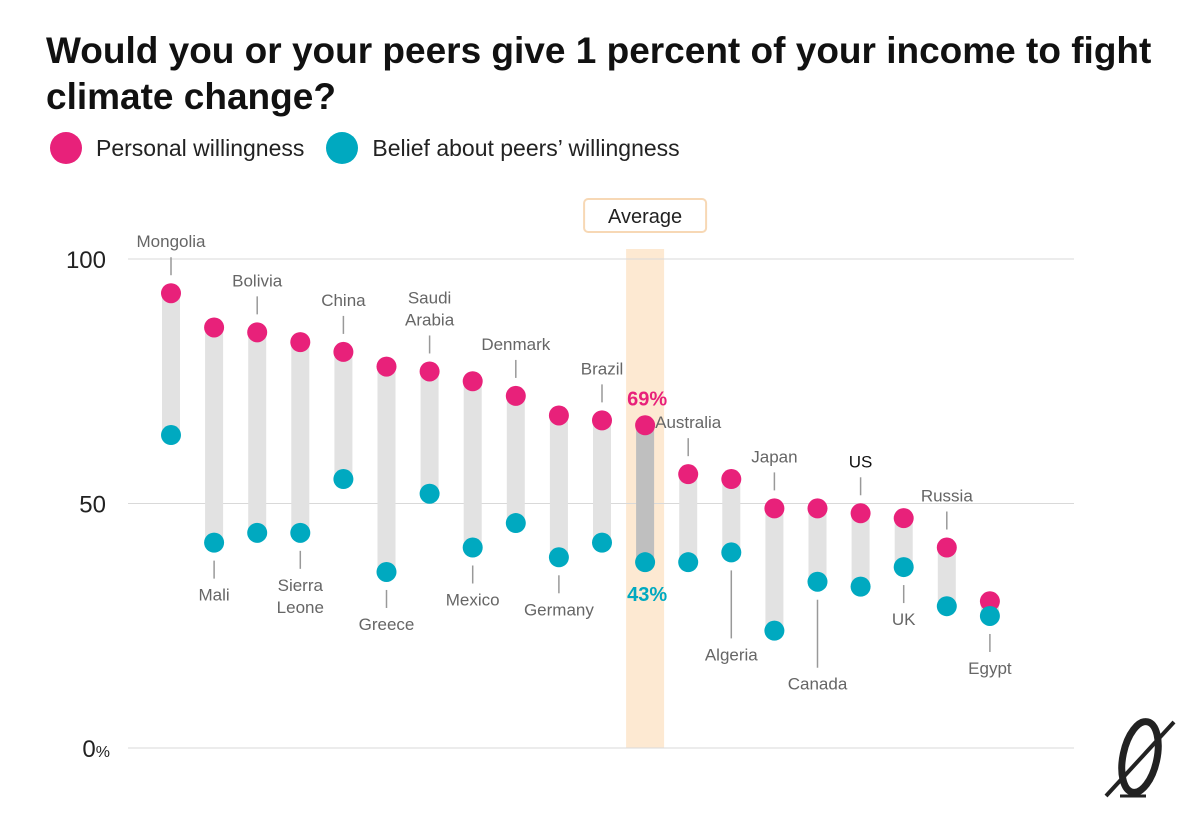 The width and height of the screenshot is (1200, 818). Describe the element at coordinates (860, 513) in the screenshot. I see `personal-dot-us` at that location.